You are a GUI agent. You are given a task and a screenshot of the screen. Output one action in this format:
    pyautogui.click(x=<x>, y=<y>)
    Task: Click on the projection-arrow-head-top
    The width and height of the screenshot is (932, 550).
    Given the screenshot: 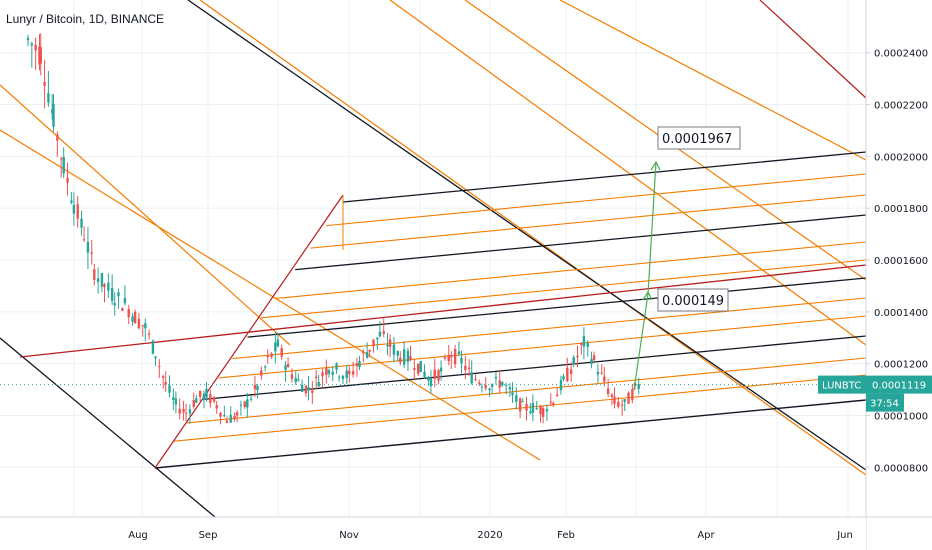 What is the action you would take?
    pyautogui.click(x=655, y=165)
    